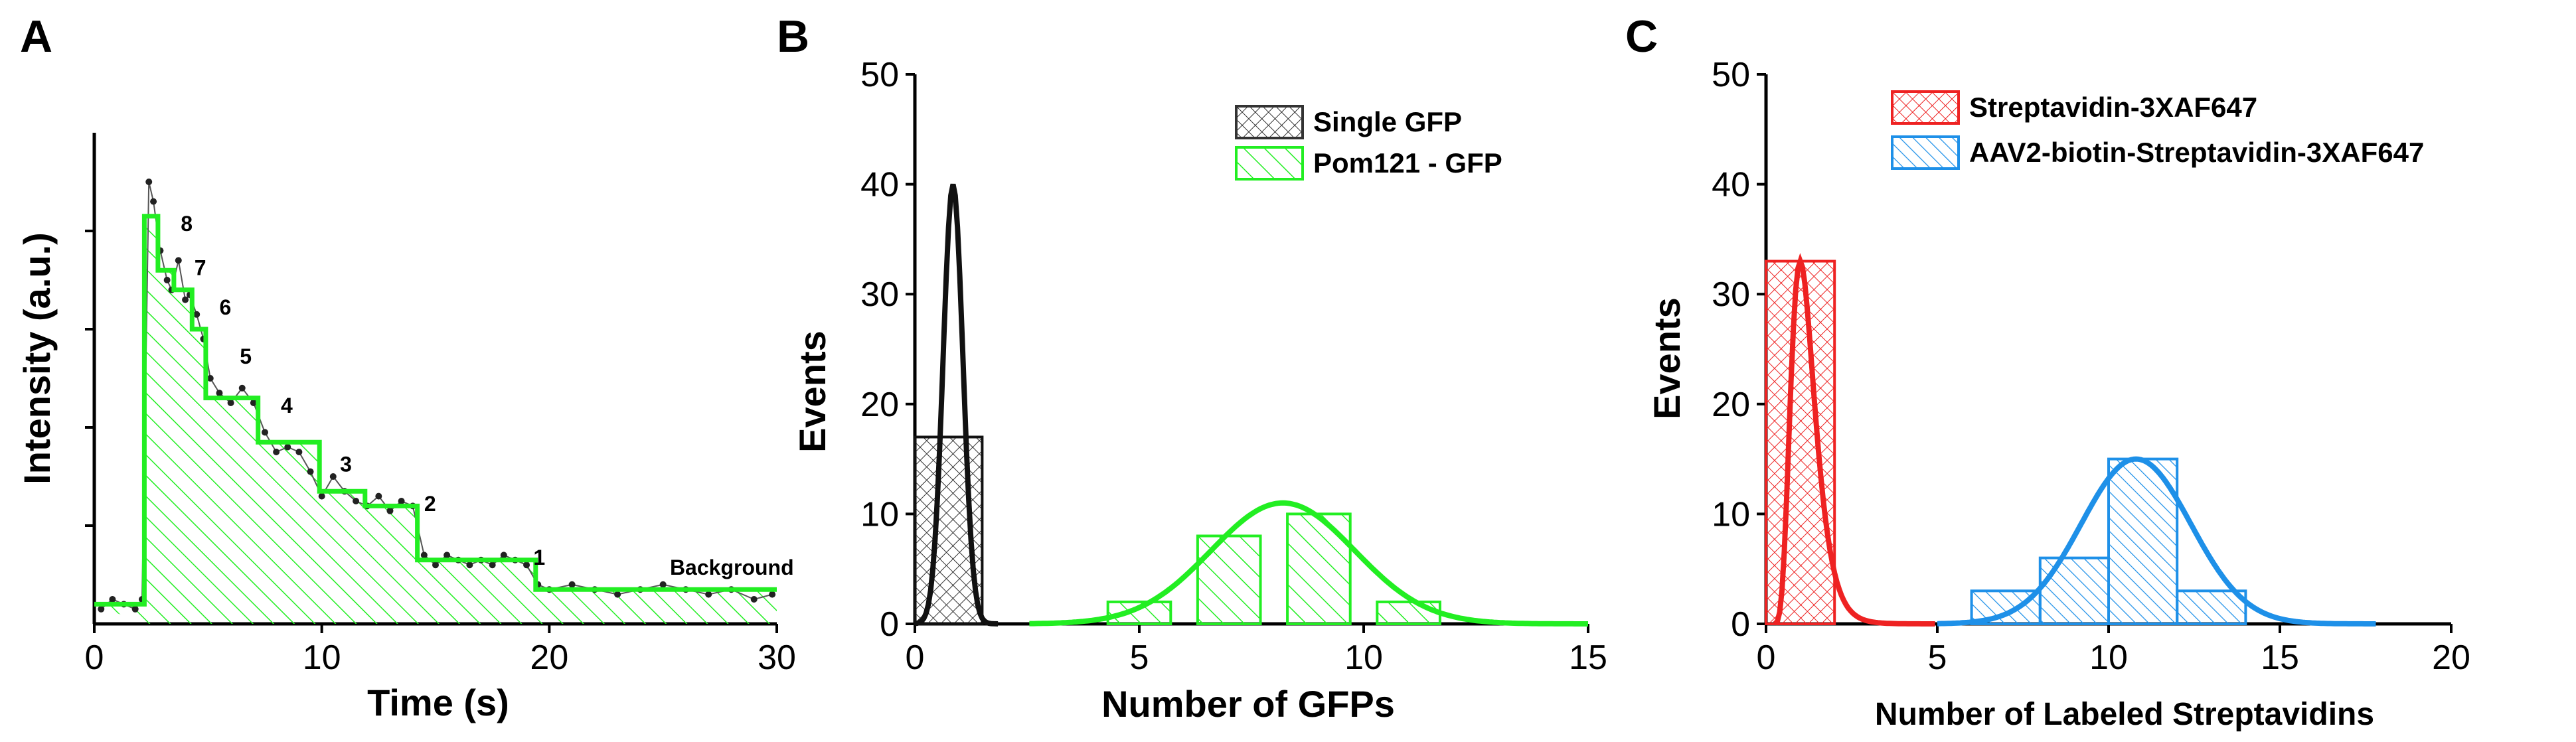 The image size is (2576, 742). What do you see at coordinates (889, 624) in the screenshot?
I see `panel-b-y-tick-label: 0` at bounding box center [889, 624].